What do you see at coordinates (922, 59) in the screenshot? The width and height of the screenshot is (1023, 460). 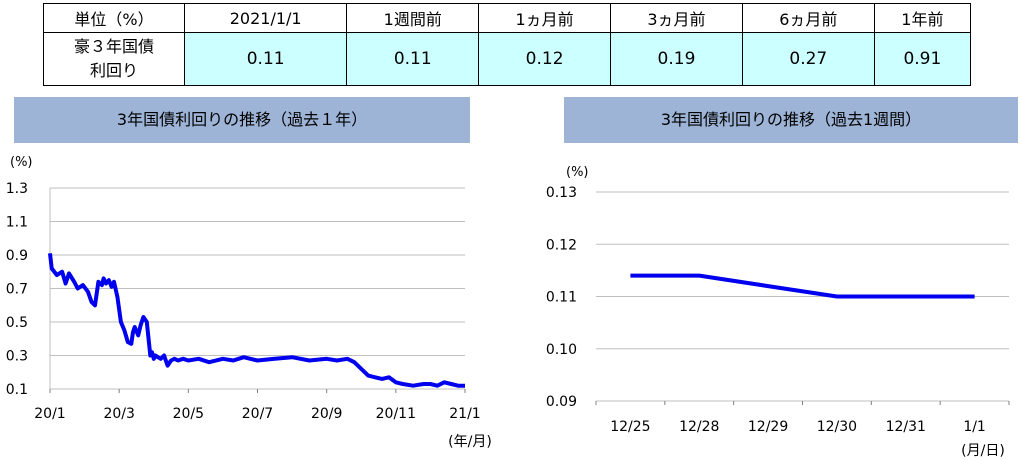 I see `table-cell: 0.91` at bounding box center [922, 59].